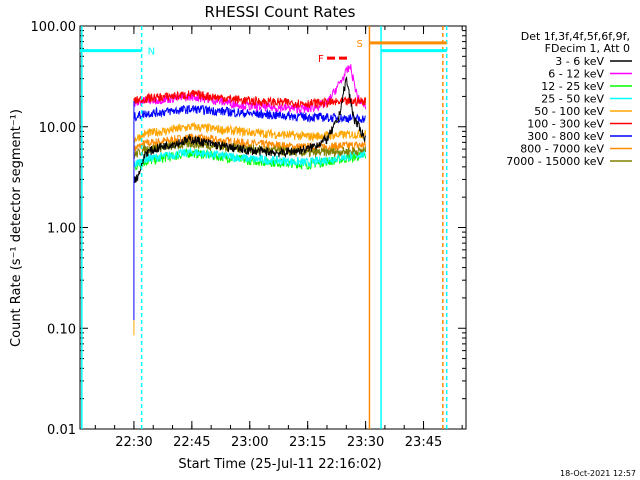 This screenshot has width=640, height=480. I want to click on y-tick-label: 0.01, so click(61, 430).